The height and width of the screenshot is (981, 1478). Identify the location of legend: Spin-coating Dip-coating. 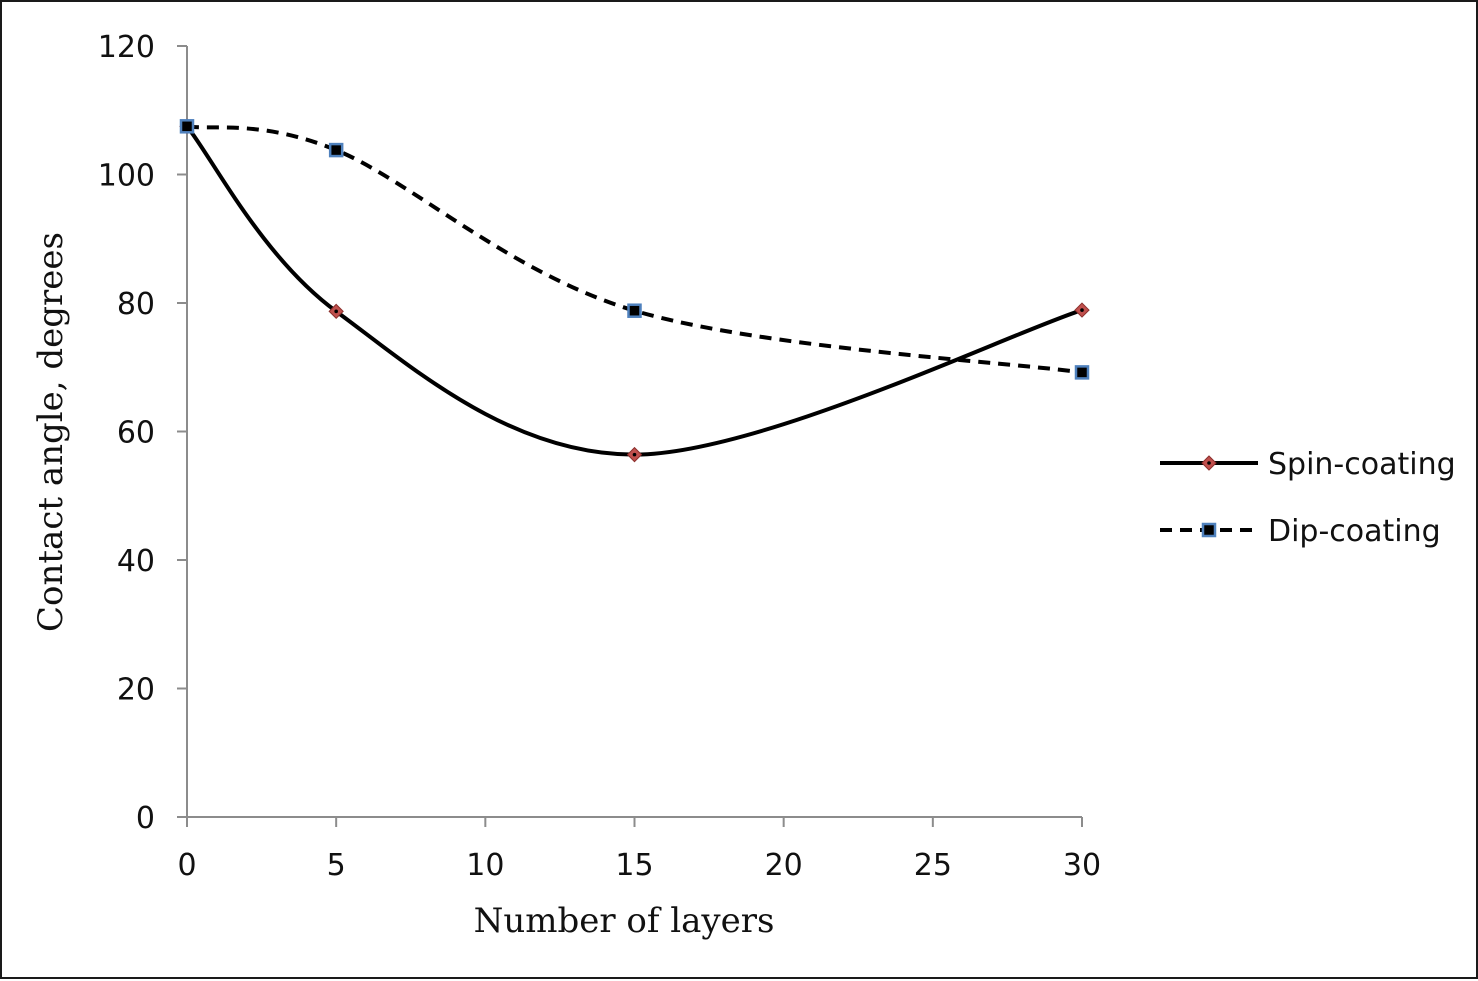
(1308, 498).